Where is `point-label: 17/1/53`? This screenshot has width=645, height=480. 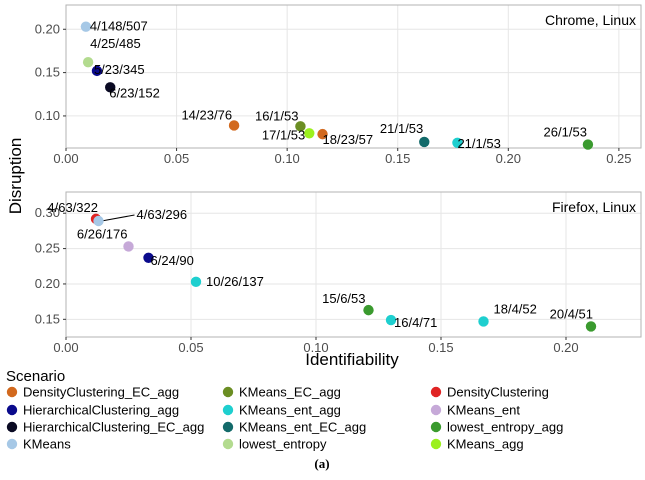
point-label: 17/1/53 is located at coordinates (283, 134).